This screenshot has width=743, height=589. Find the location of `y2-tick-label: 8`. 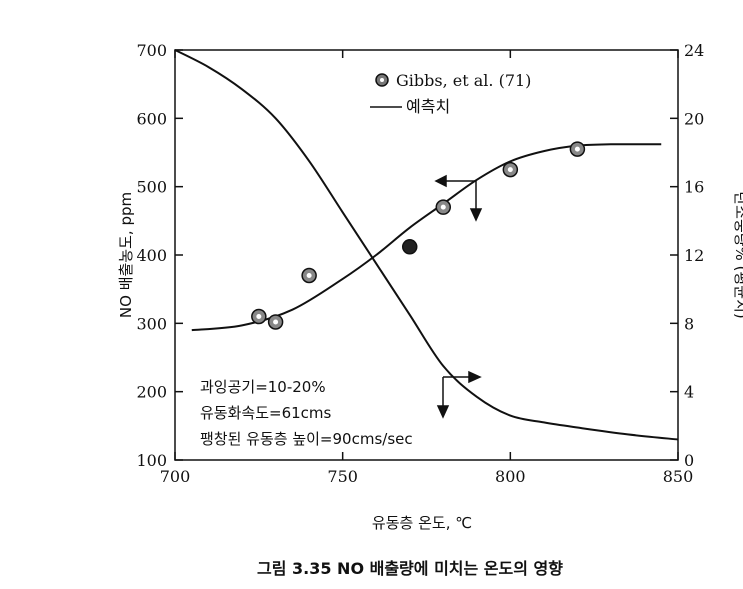

y2-tick-label: 8 is located at coordinates (689, 323).